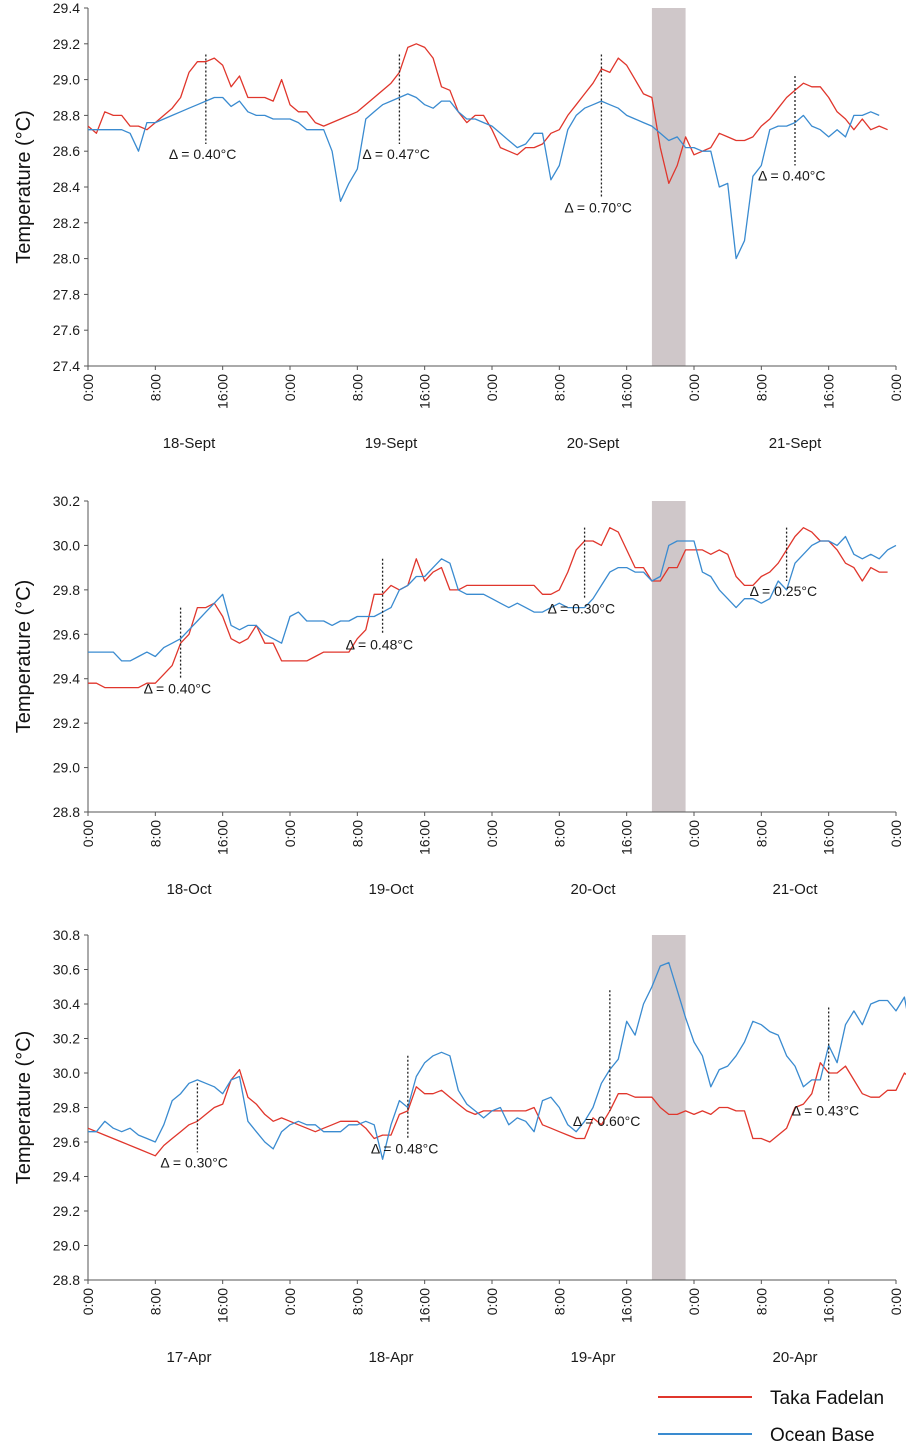 Image resolution: width=906 pixels, height=1447 pixels. I want to click on legend: Taka Fadelan Ocean Base, so click(771, 1417).